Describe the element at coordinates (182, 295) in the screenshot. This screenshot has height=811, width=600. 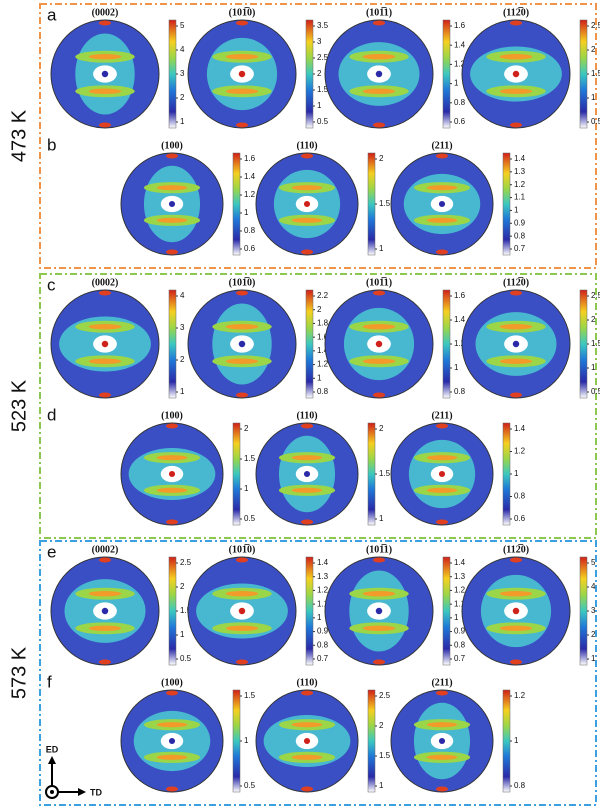
I see `colorbar-tick-label: 4` at that location.